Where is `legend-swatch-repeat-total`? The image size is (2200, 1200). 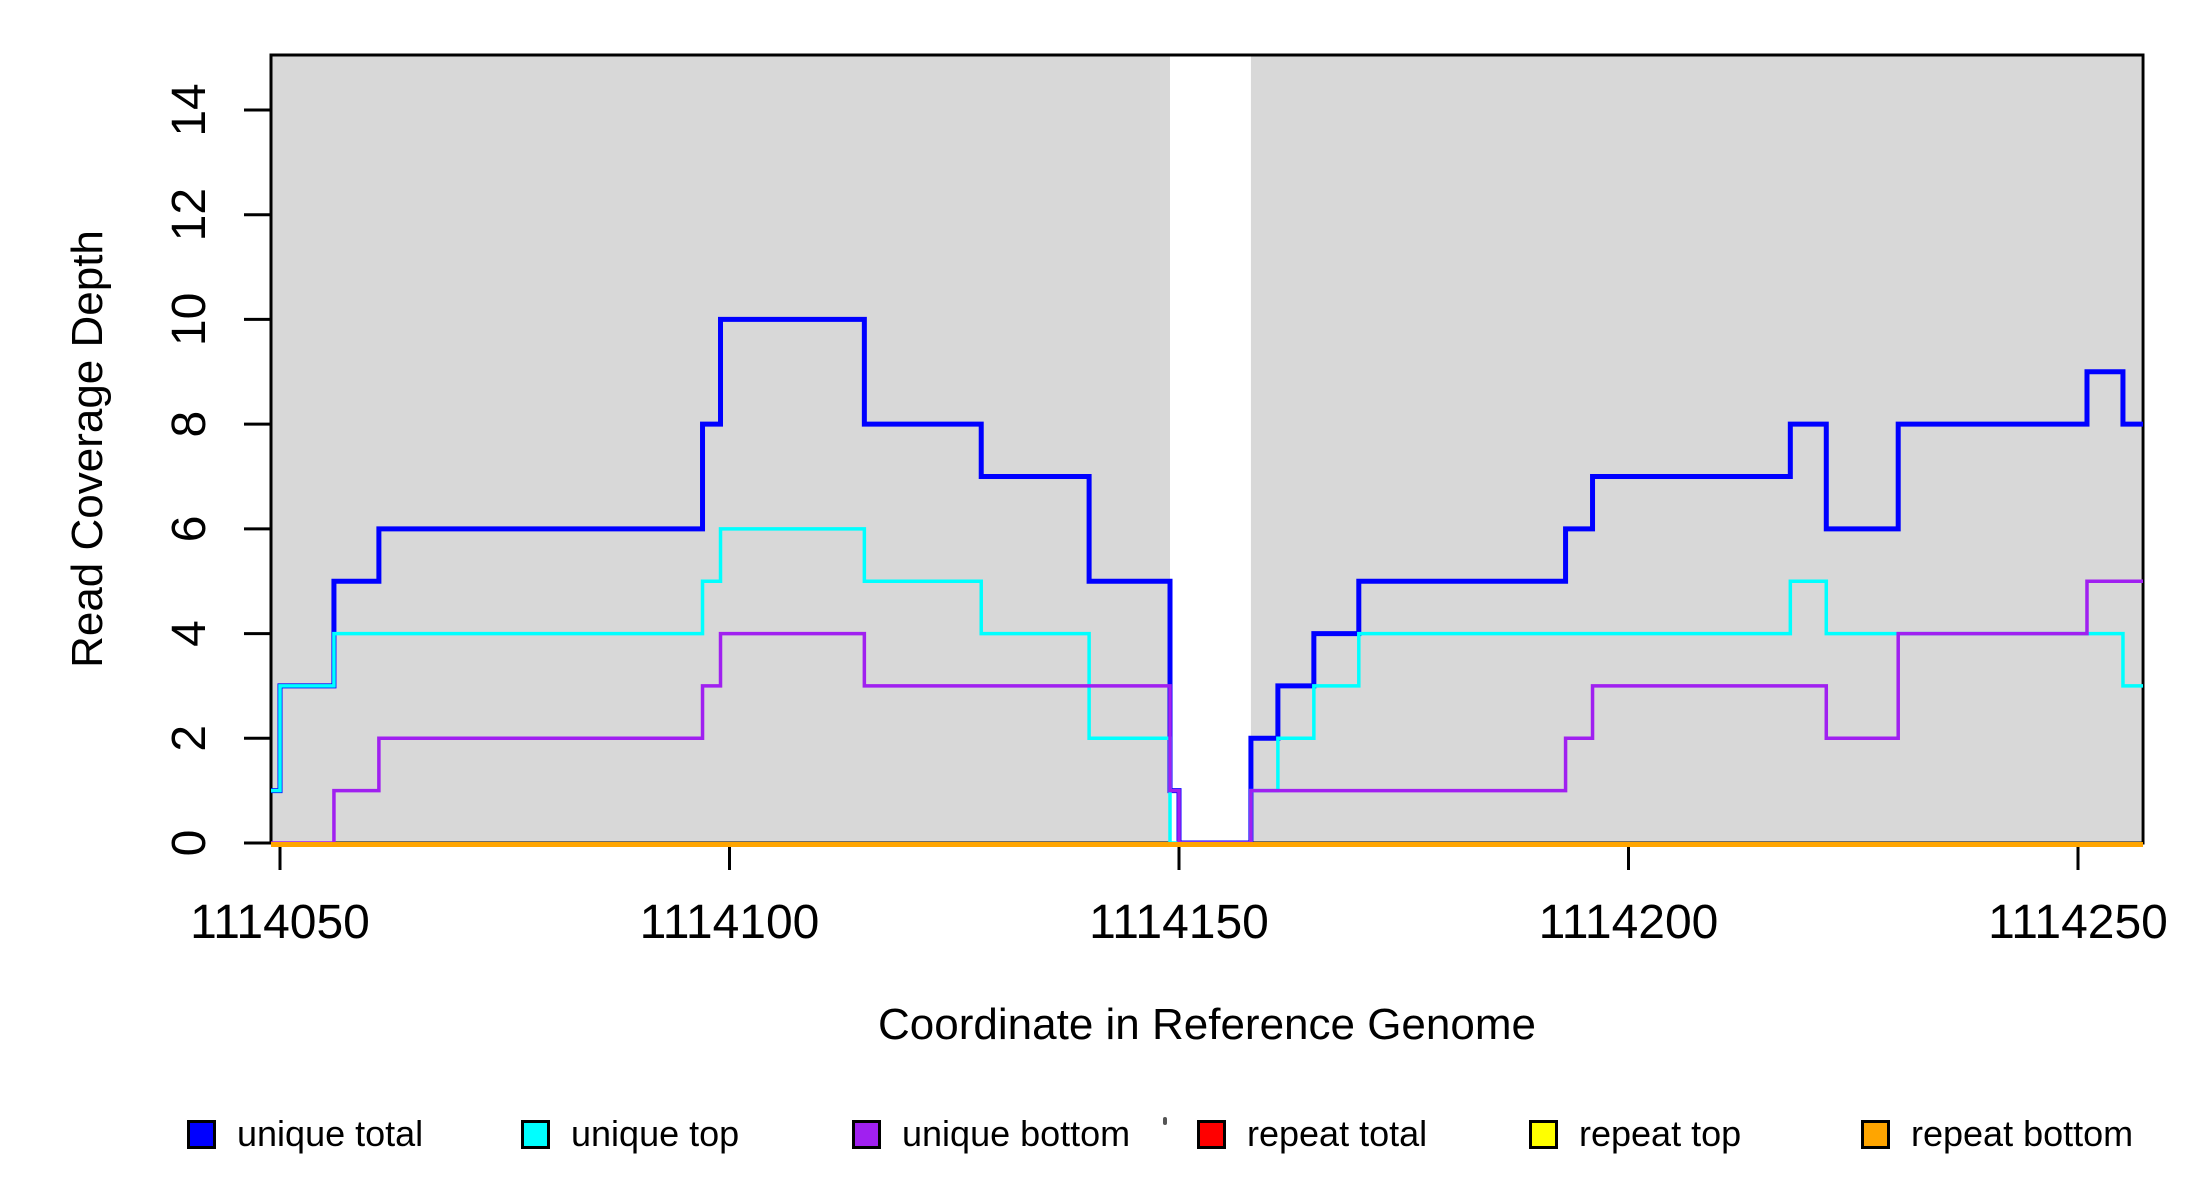
legend-swatch-repeat-total is located at coordinates (1211, 1134).